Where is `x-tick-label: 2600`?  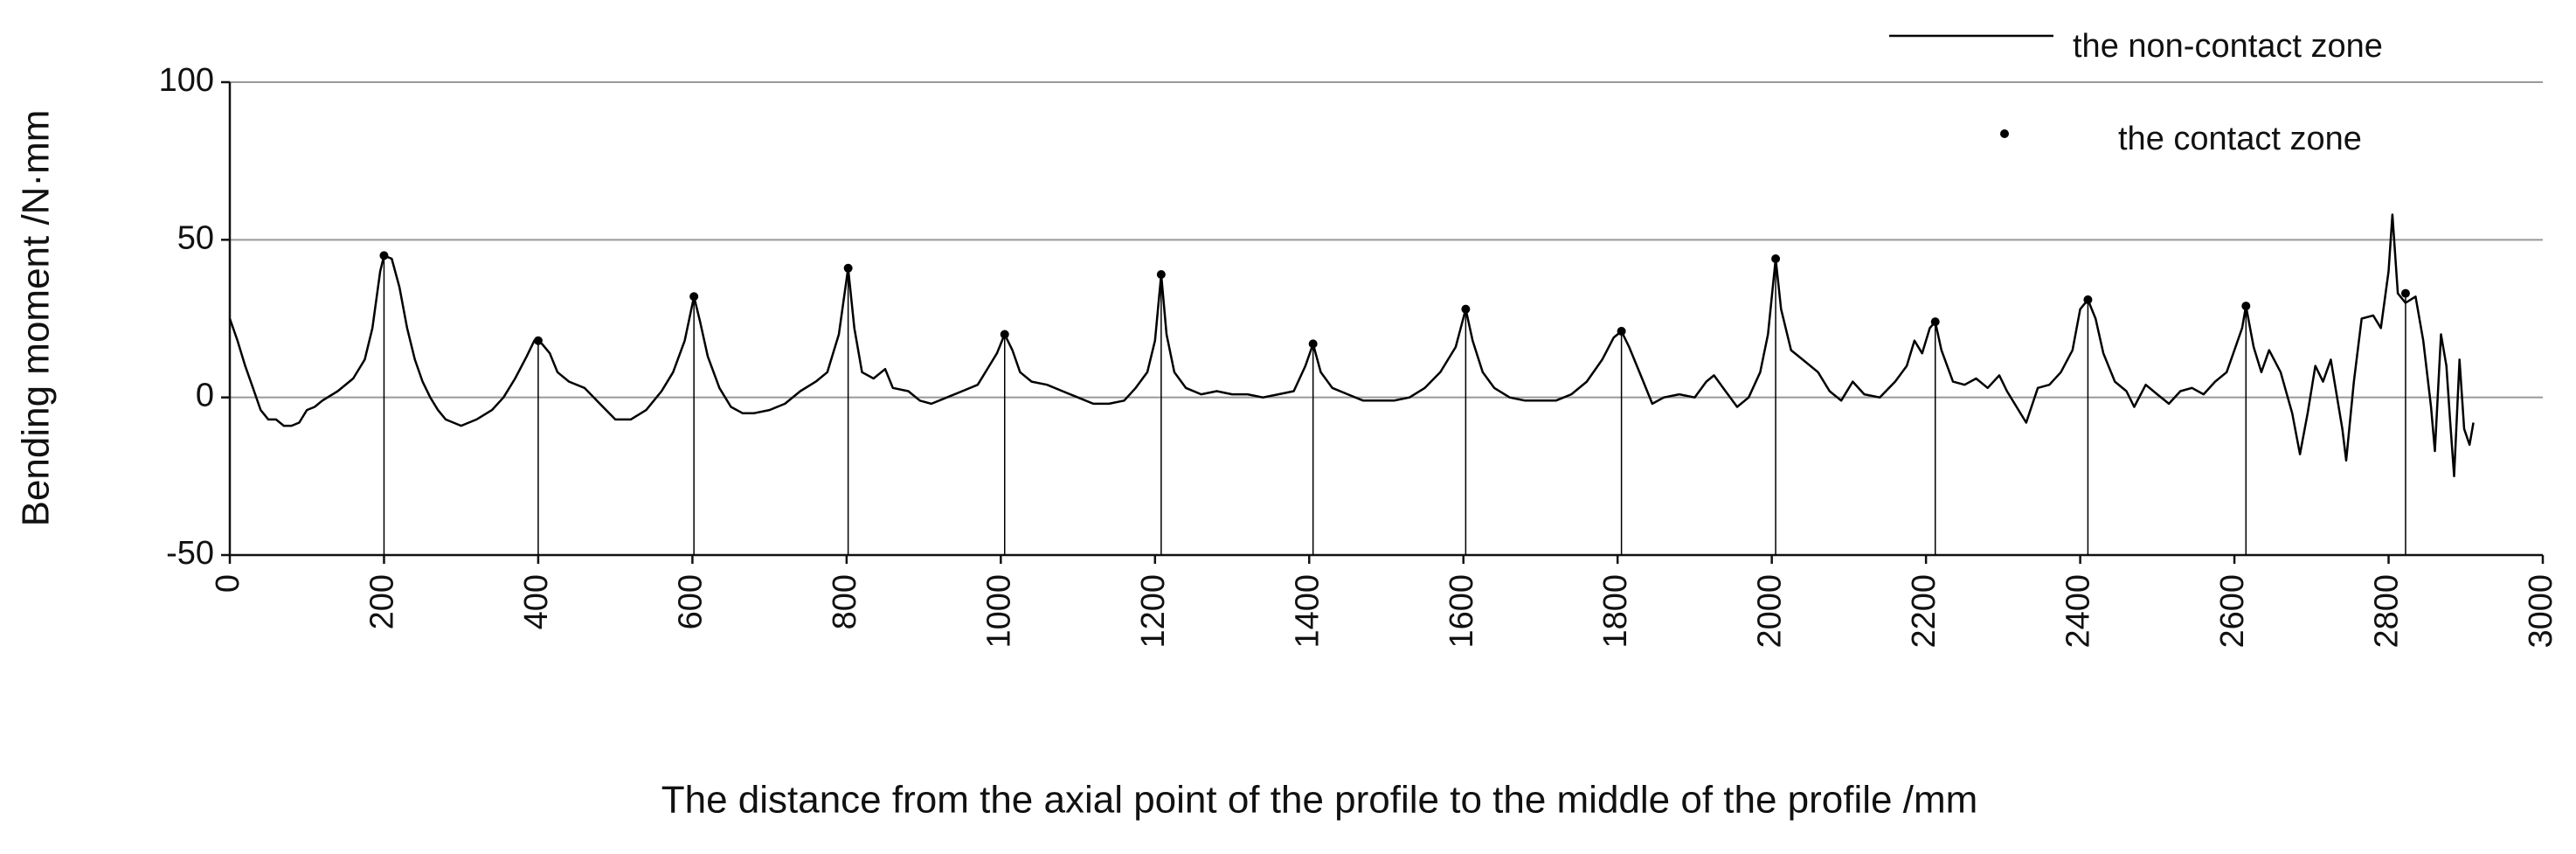 x-tick-label: 2600 is located at coordinates (2232, 611).